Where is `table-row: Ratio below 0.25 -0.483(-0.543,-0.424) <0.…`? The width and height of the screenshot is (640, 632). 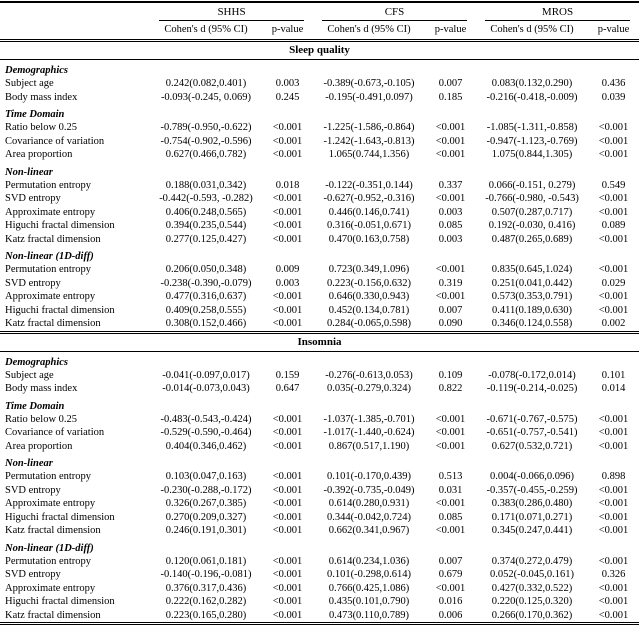 table-row: Ratio below 0.25 -0.483(-0.543,-0.424) <0.… is located at coordinates (319, 420).